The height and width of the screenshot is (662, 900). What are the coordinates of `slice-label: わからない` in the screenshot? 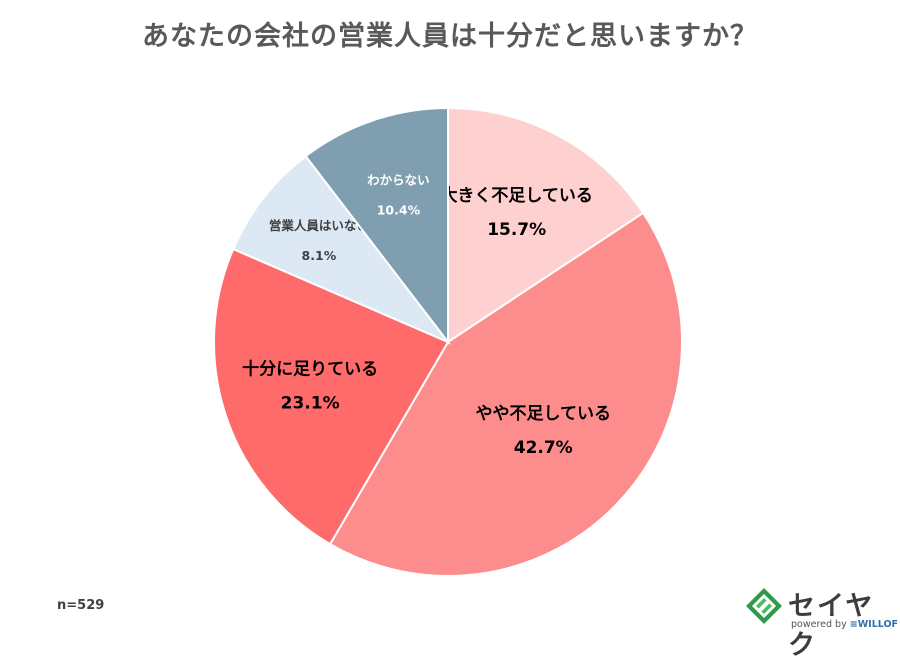 It's located at (398, 180).